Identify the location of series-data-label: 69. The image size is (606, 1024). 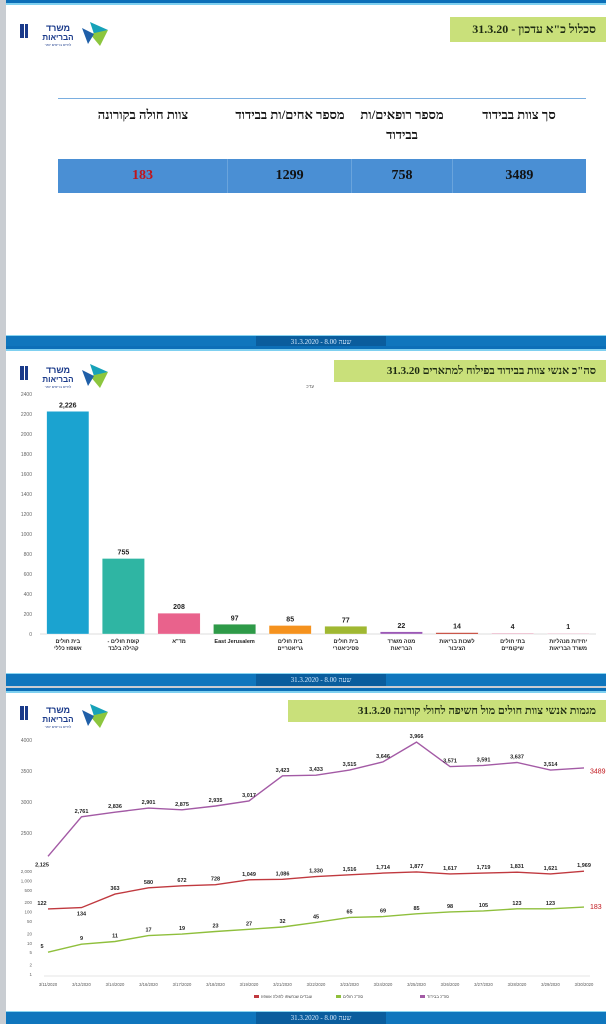
(383, 912).